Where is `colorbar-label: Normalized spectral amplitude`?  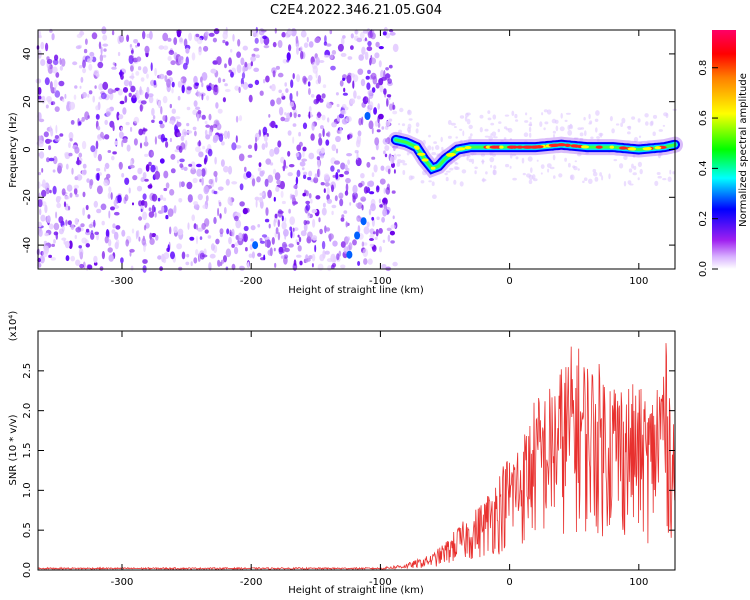 colorbar-label: Normalized spectral amplitude is located at coordinates (743, 150).